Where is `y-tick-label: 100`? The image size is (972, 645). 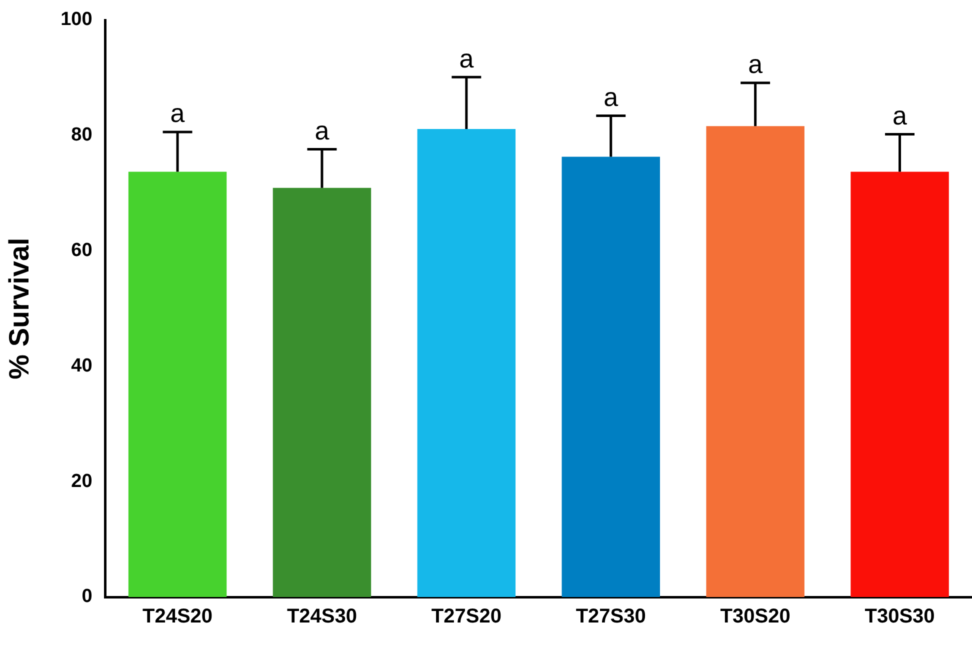
y-tick-label: 100 is located at coordinates (76, 19).